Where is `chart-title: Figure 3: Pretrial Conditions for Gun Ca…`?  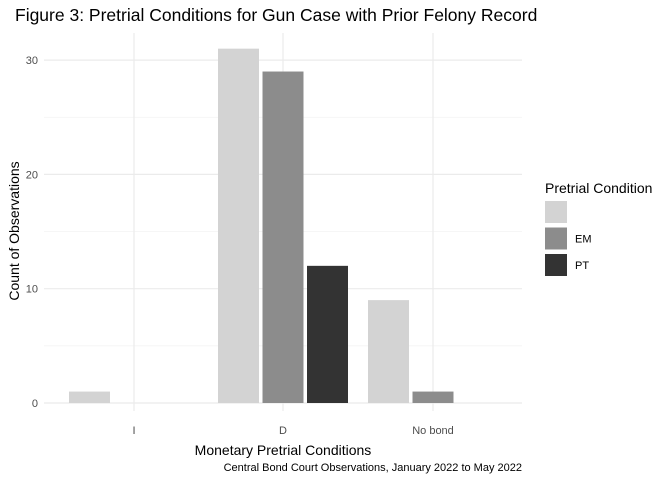 chart-title: Figure 3: Pretrial Conditions for Gun Ca… is located at coordinates (276, 15).